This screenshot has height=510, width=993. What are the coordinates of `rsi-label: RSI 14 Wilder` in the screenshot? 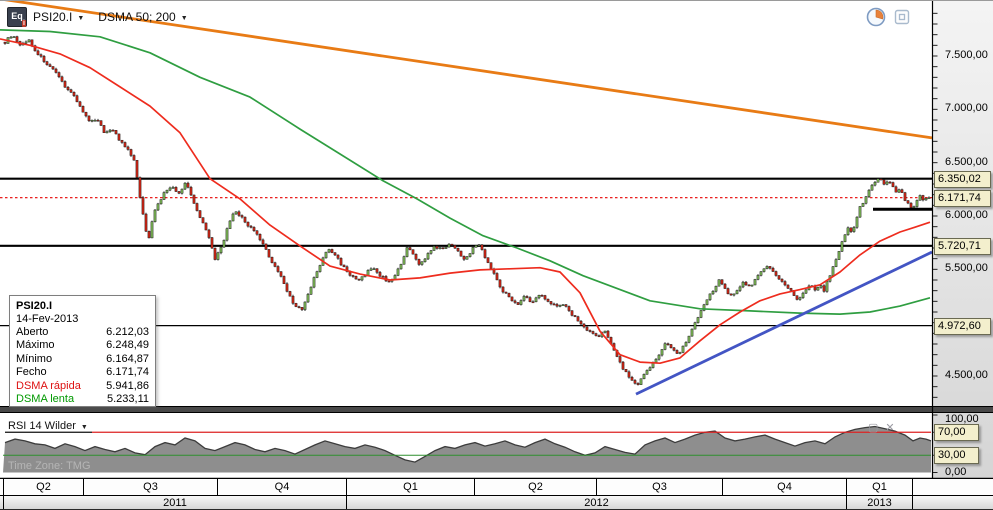 It's located at (42, 426).